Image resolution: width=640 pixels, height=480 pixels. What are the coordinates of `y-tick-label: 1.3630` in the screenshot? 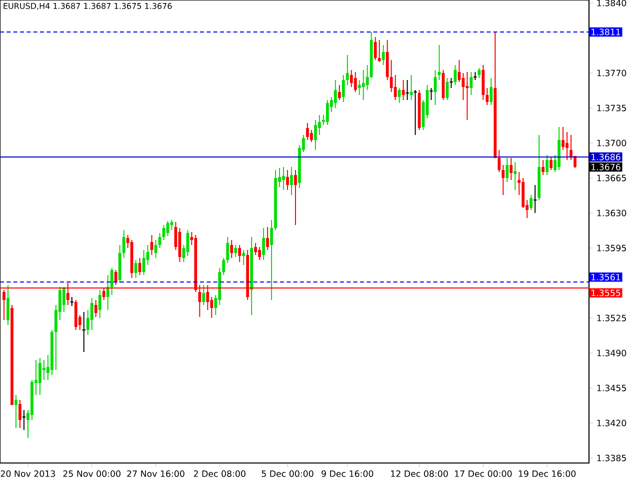 It's located at (611, 213).